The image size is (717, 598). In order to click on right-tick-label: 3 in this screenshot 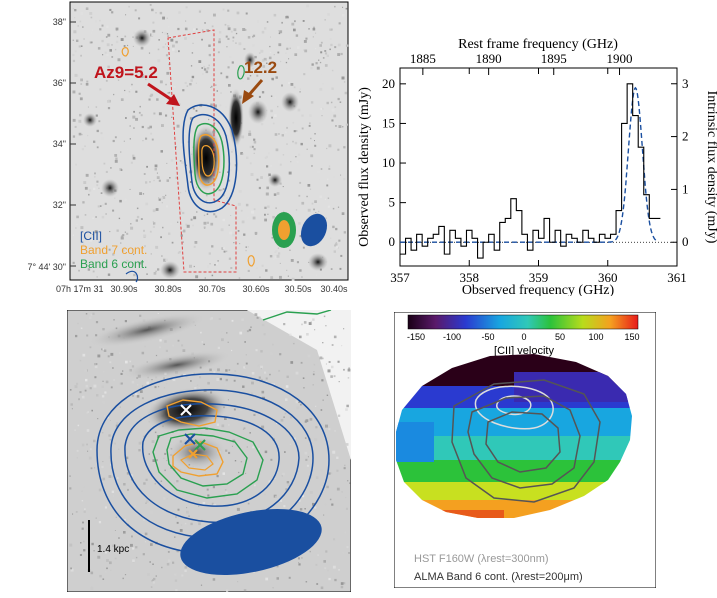, I will do `click(685, 83)`.